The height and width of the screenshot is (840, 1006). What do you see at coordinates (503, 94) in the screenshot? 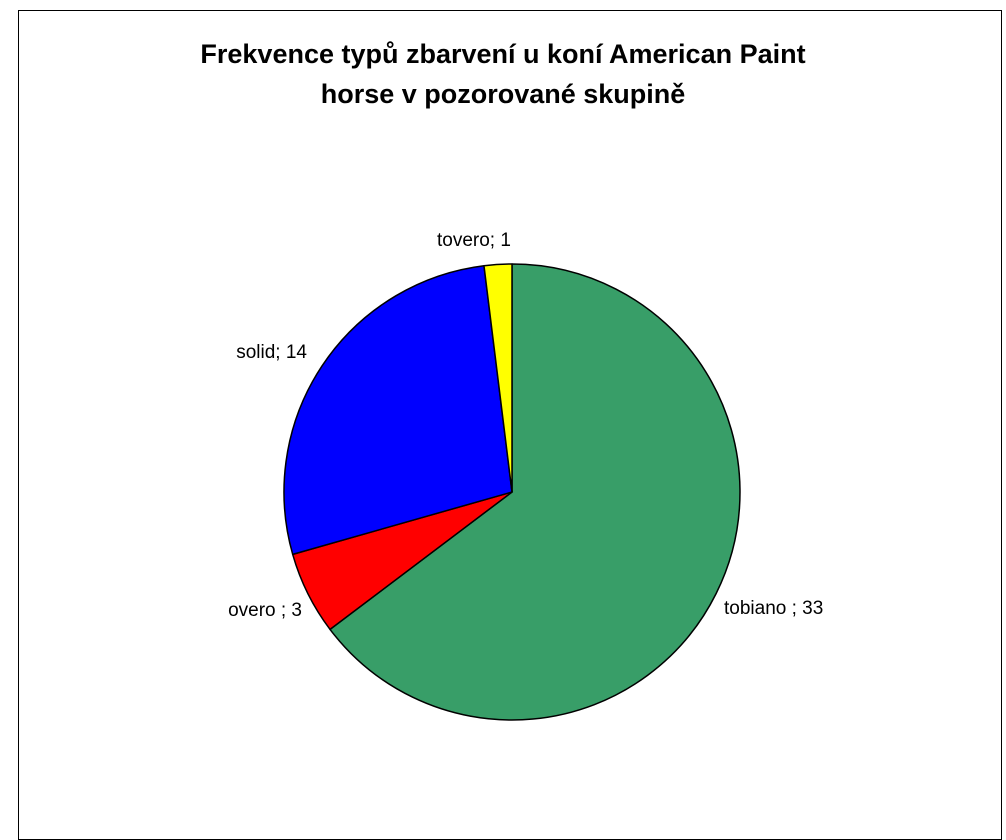
I see `chart-title-line-2: horse v pozorované skupině` at bounding box center [503, 94].